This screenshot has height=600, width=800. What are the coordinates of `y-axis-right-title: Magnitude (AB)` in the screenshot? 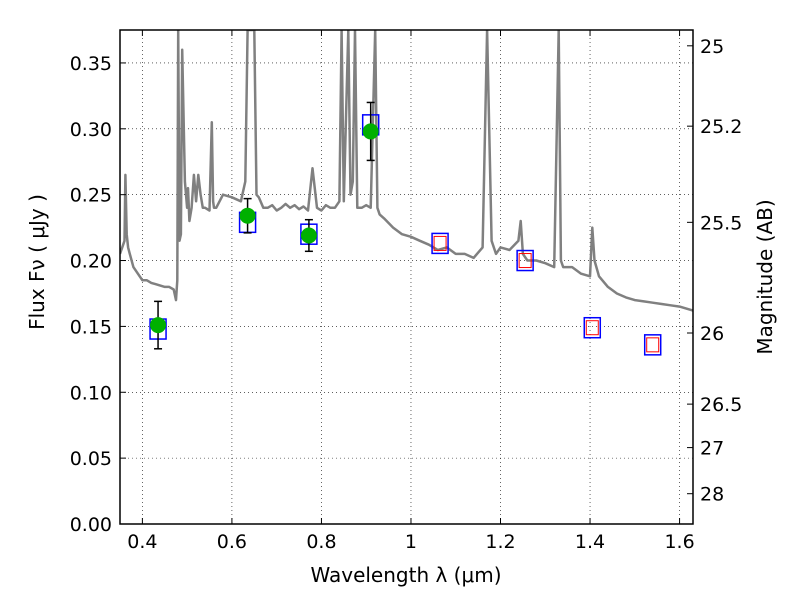 It's located at (765, 276).